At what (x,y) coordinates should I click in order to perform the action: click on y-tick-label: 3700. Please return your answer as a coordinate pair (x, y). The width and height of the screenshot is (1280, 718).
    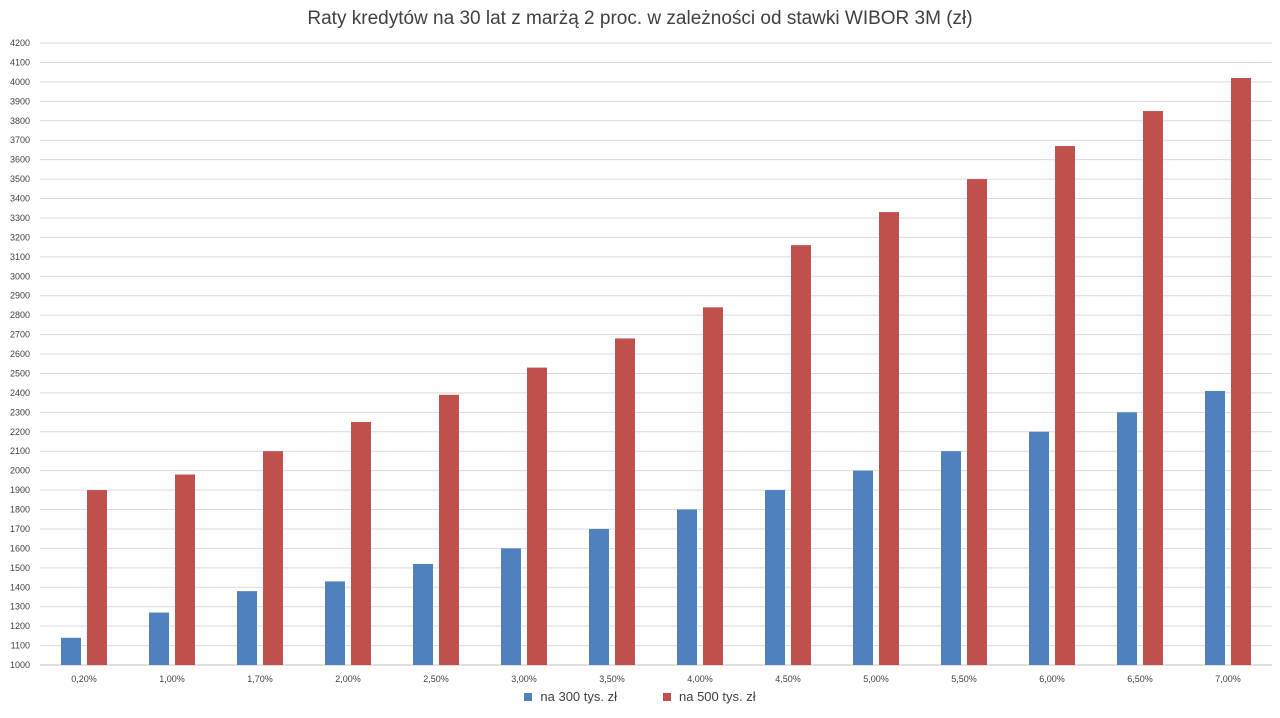
    Looking at the image, I should click on (20, 140).